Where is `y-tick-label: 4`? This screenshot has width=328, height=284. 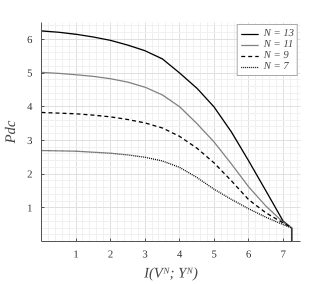 y-tick-label: 4 is located at coordinates (30, 108).